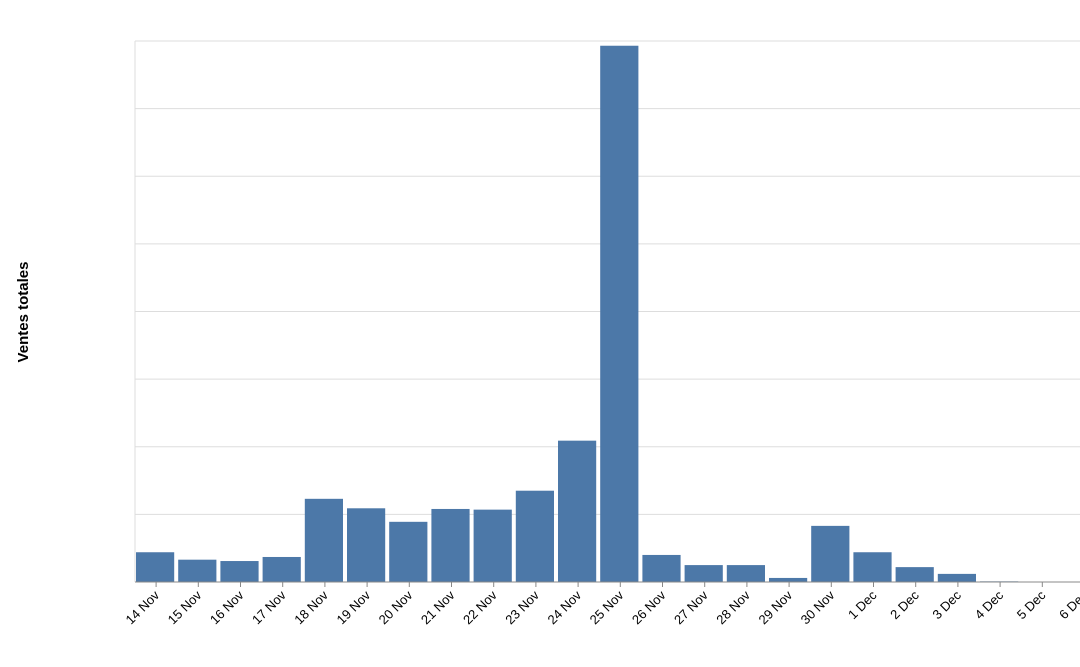 The height and width of the screenshot is (667, 1080). What do you see at coordinates (438, 607) in the screenshot?
I see `x-tick-label: 21 Nov` at bounding box center [438, 607].